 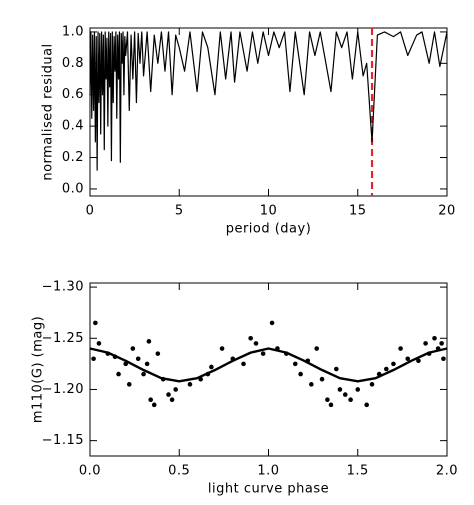 What do you see at coordinates (269, 229) in the screenshot?
I see `x-axis-label: period (day)` at bounding box center [269, 229].